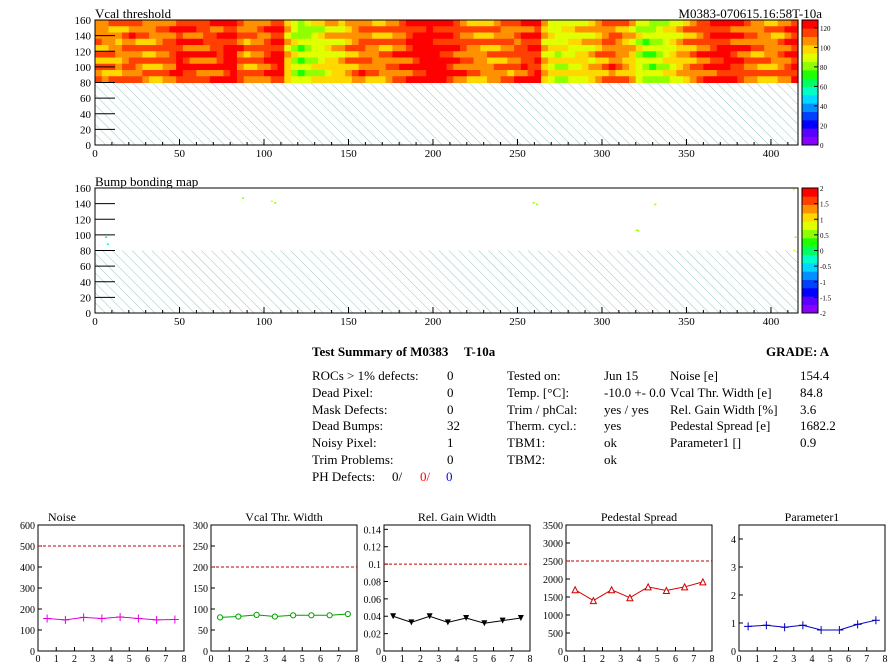  Describe the element at coordinates (86, 84) in the screenshot. I see `y-tick-label: 80` at that location.